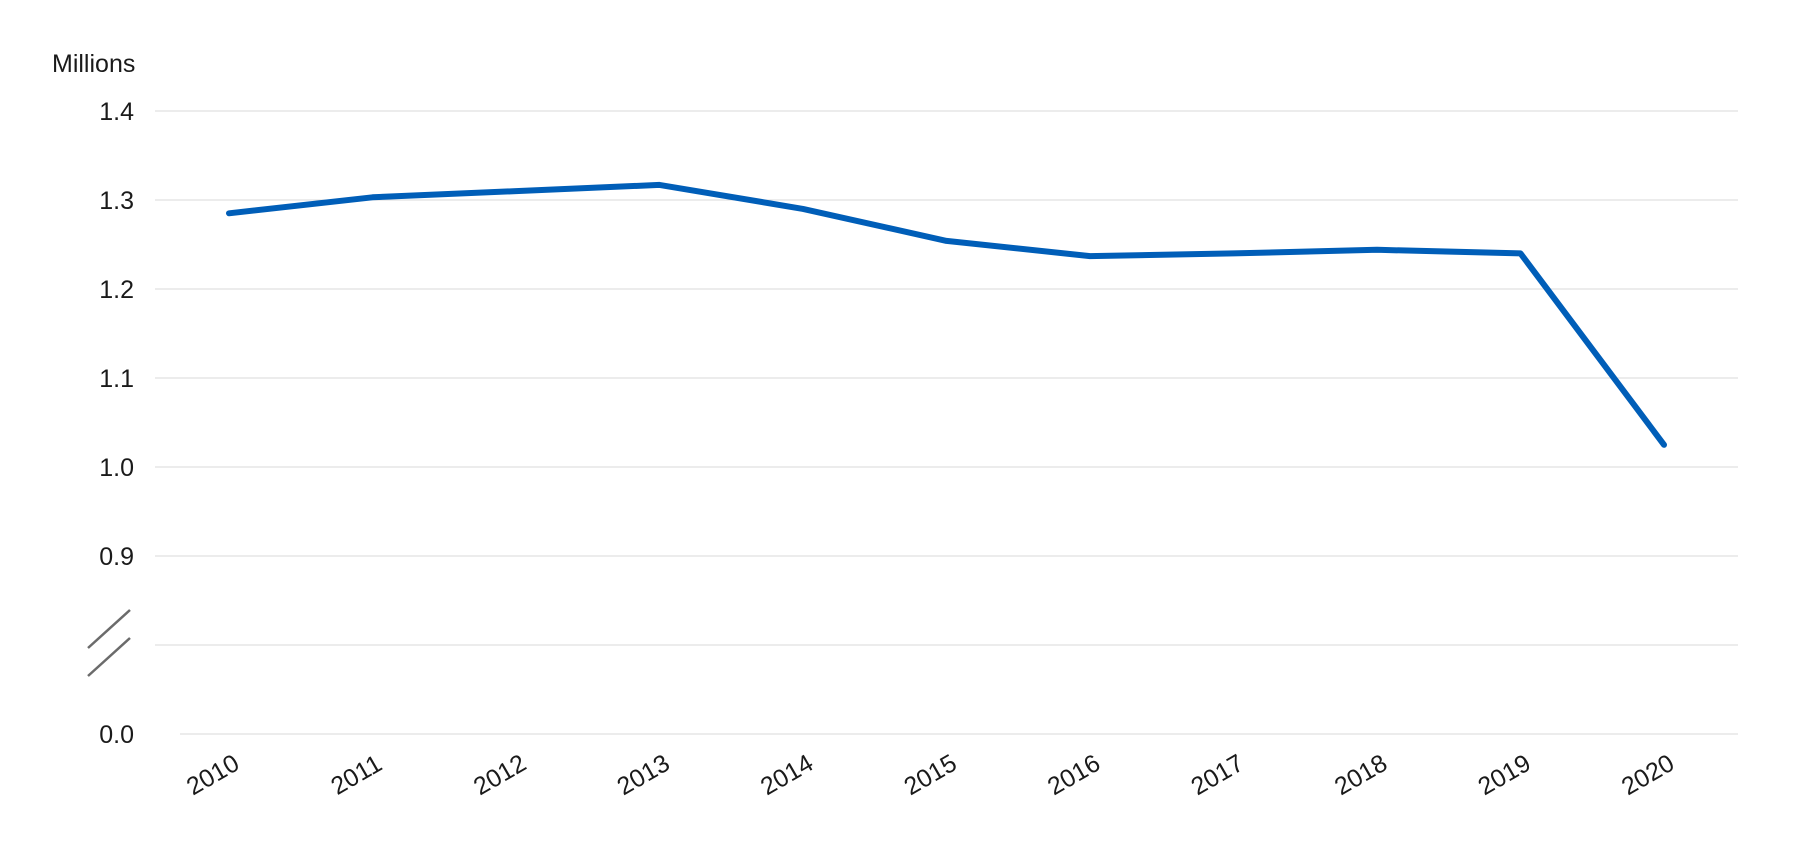 The width and height of the screenshot is (1819, 845). What do you see at coordinates (1090, 256) in the screenshot?
I see `data-point-2016` at bounding box center [1090, 256].